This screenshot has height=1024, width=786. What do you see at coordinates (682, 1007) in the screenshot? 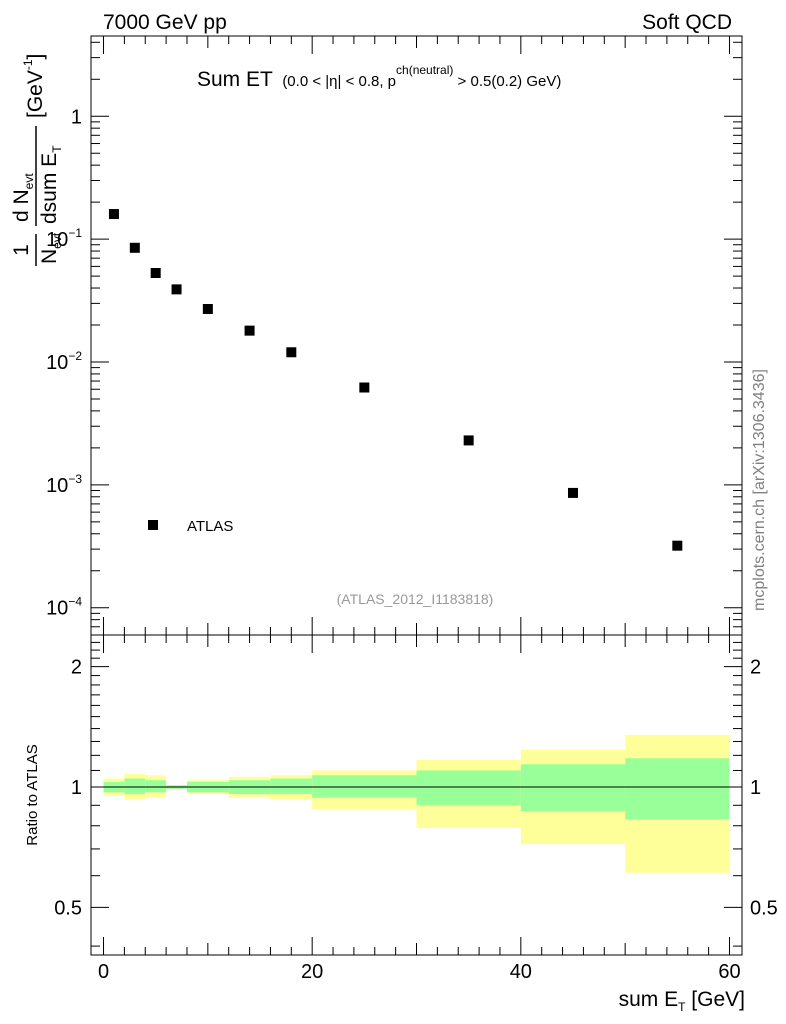
I see `xlabel-sub: T` at bounding box center [682, 1007].